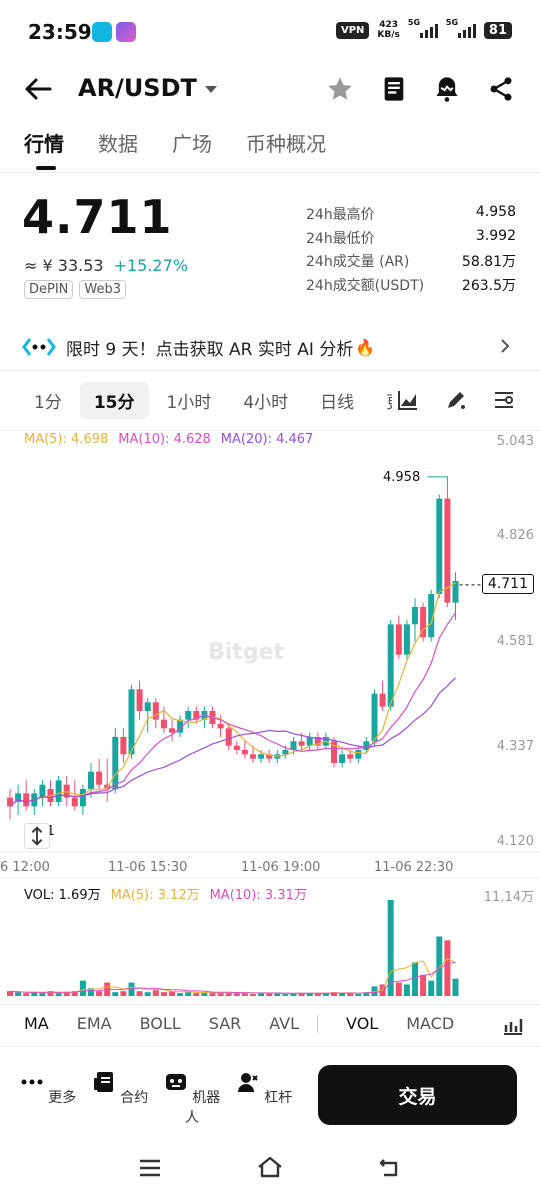 The width and height of the screenshot is (540, 1200). I want to click on home-icon, so click(270, 1167).